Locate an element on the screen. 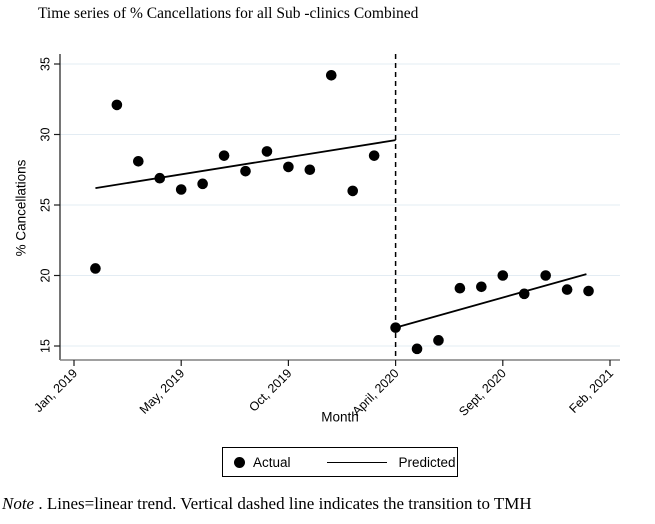 The height and width of the screenshot is (524, 655). y-tick-label: 15 is located at coordinates (45, 346).